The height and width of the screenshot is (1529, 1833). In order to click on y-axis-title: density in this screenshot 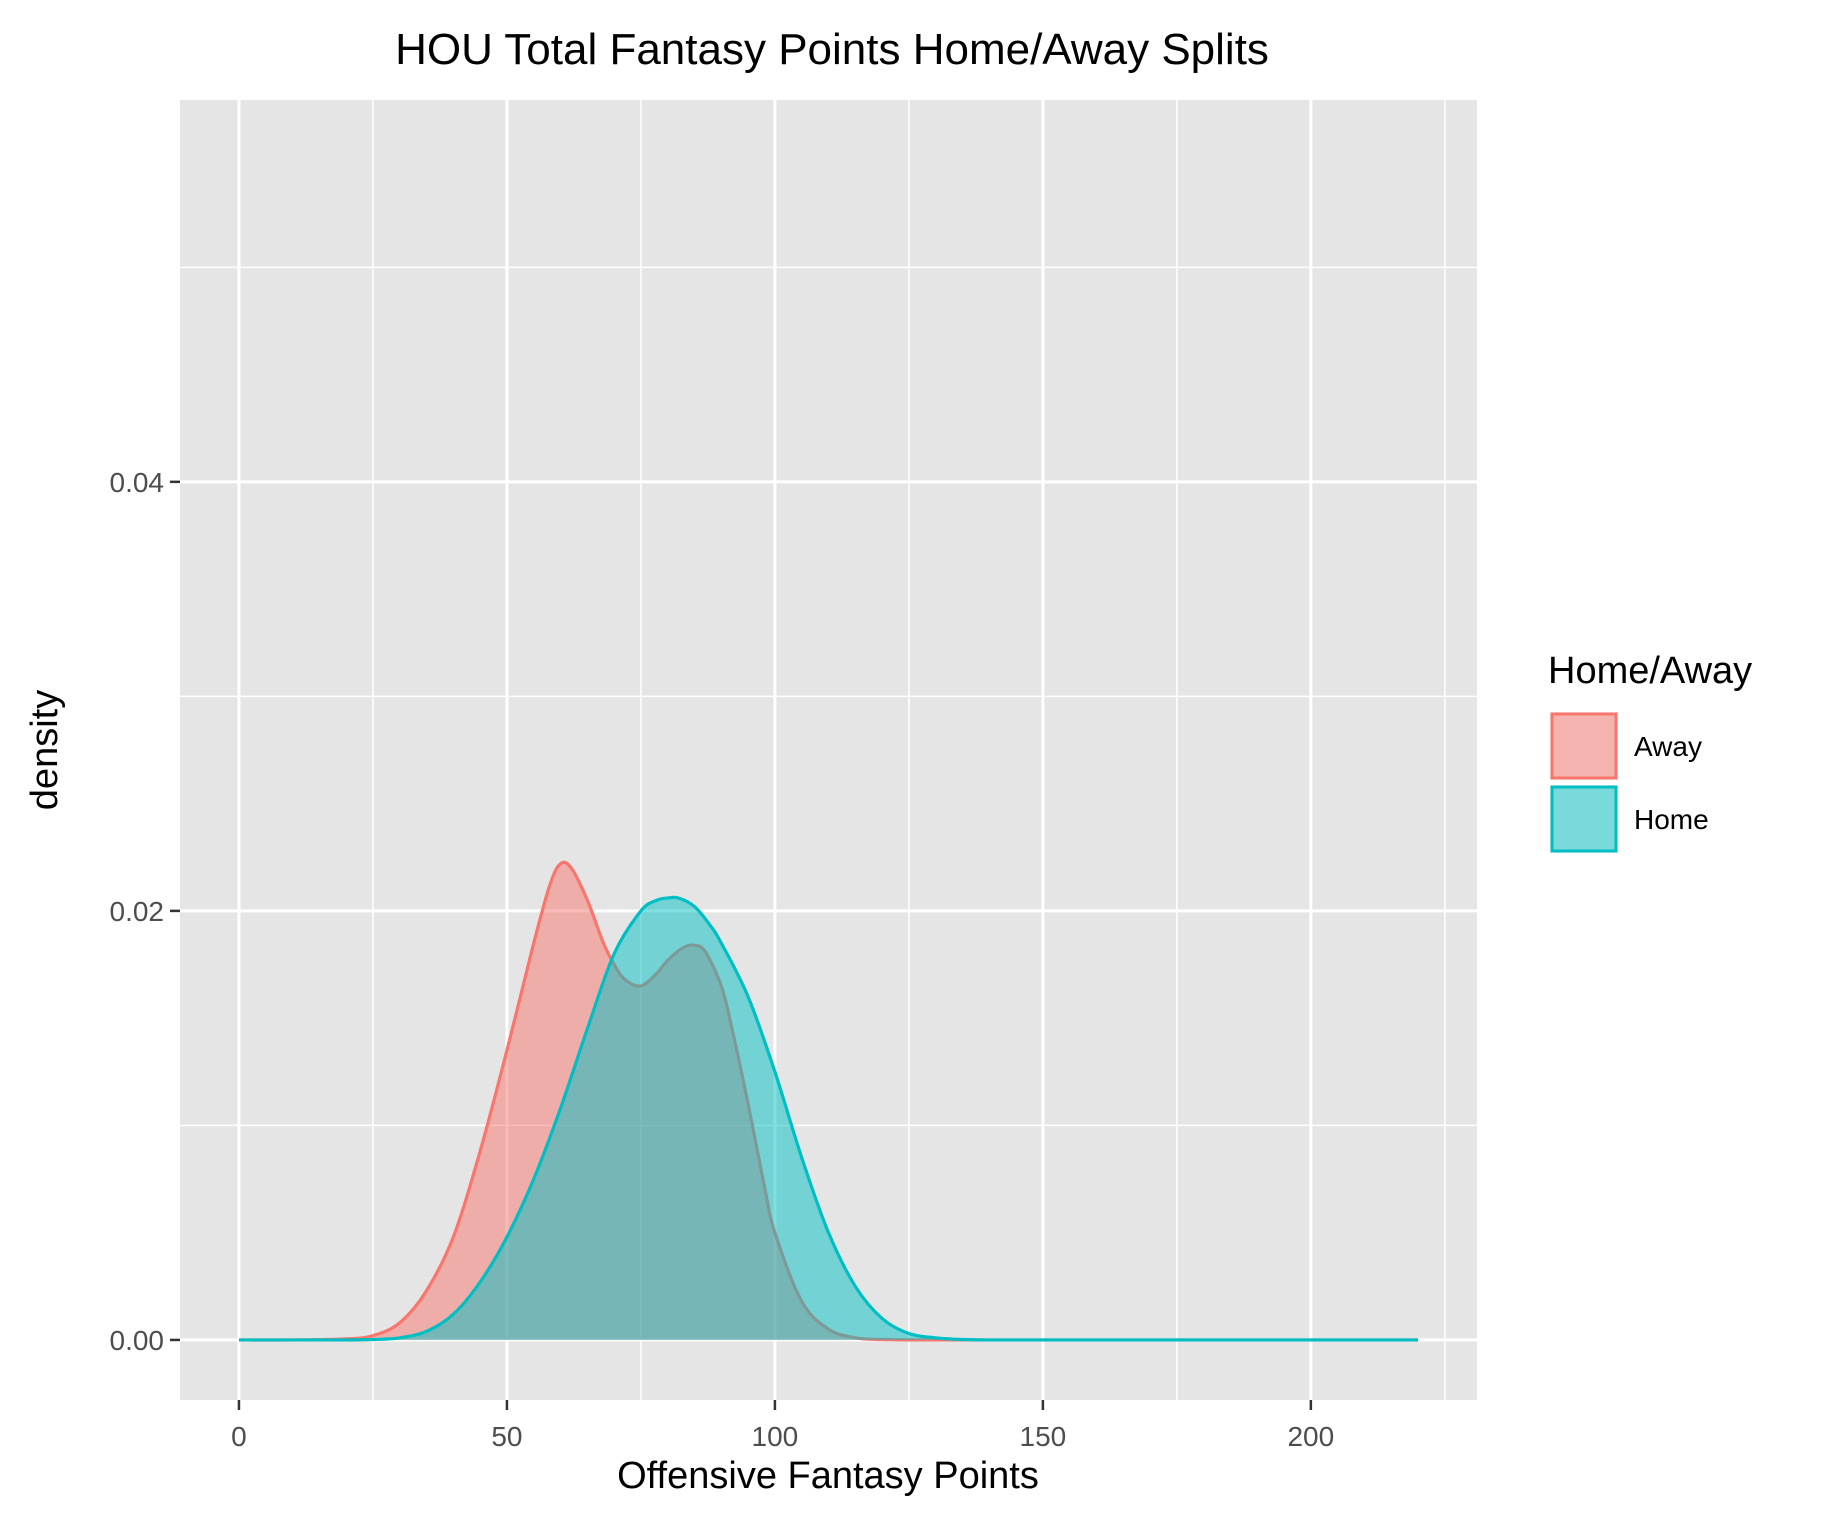, I will do `click(45, 750)`.